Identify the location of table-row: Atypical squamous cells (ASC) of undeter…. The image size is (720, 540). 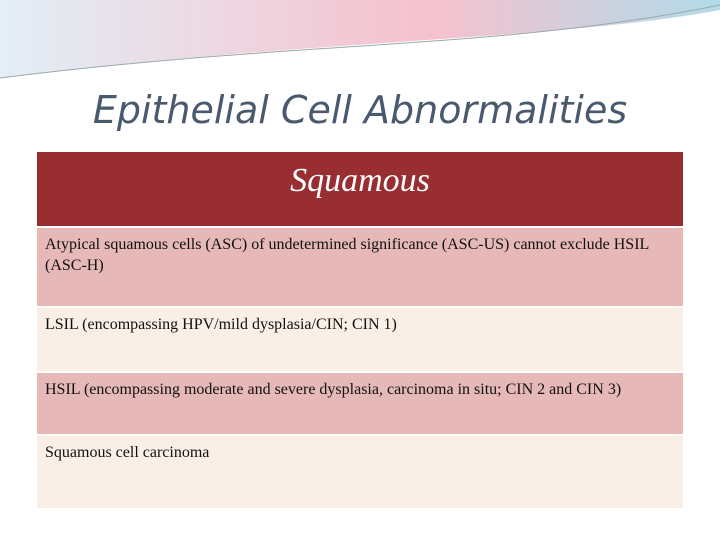
(360, 266).